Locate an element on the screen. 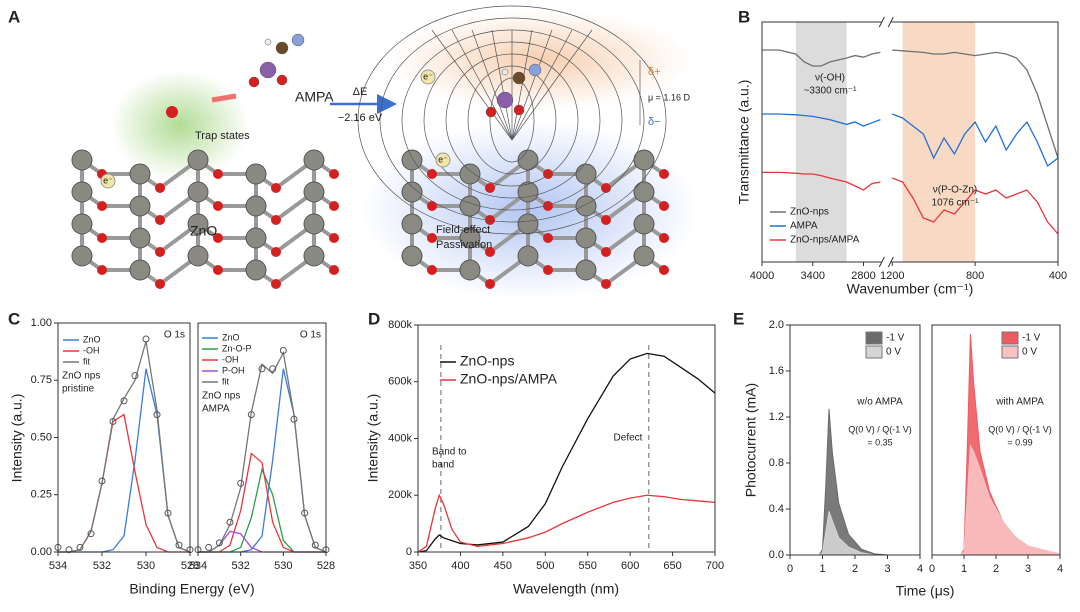  x-tick-label: 500 is located at coordinates (545, 566).